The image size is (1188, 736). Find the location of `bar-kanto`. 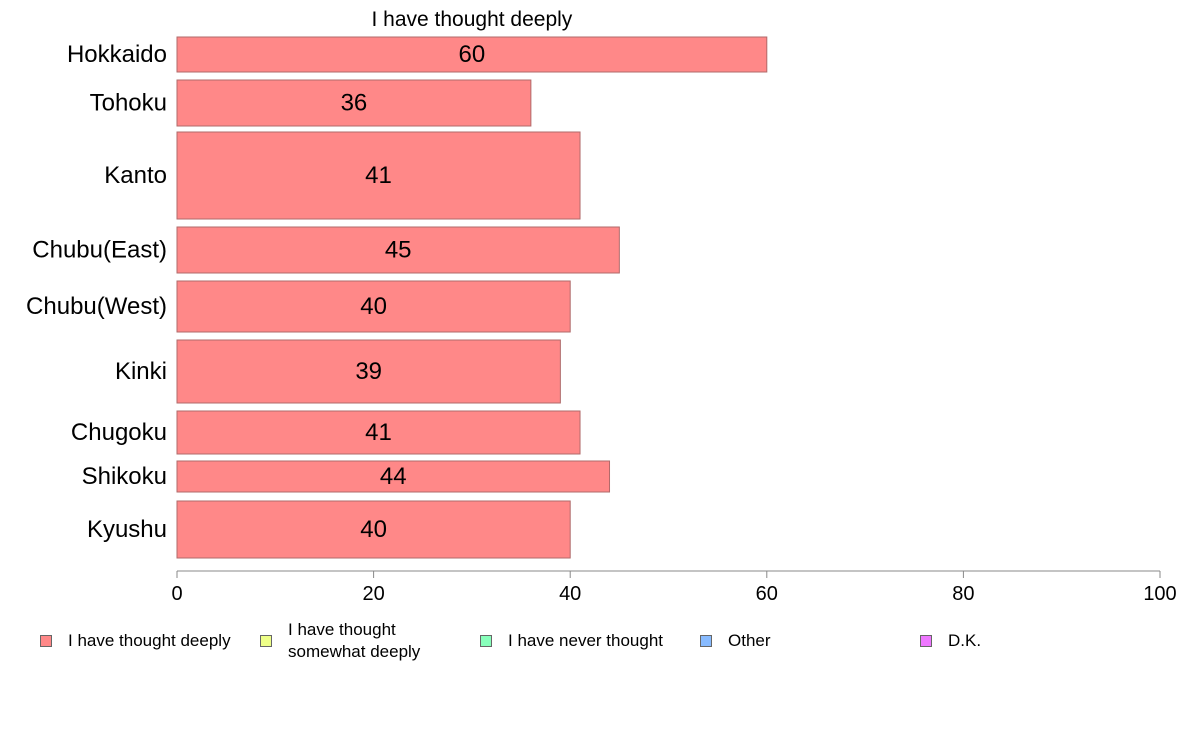

bar-kanto is located at coordinates (378, 175).